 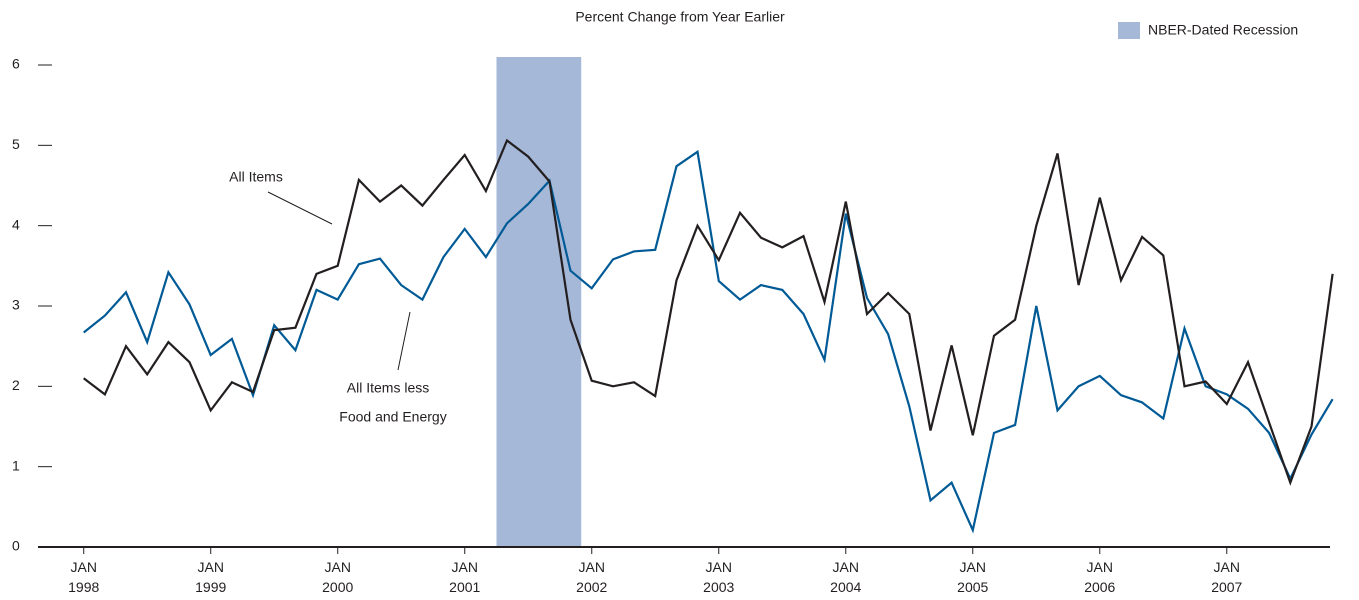 What do you see at coordinates (465, 577) in the screenshot?
I see `x-tick-label: JAN 2001` at bounding box center [465, 577].